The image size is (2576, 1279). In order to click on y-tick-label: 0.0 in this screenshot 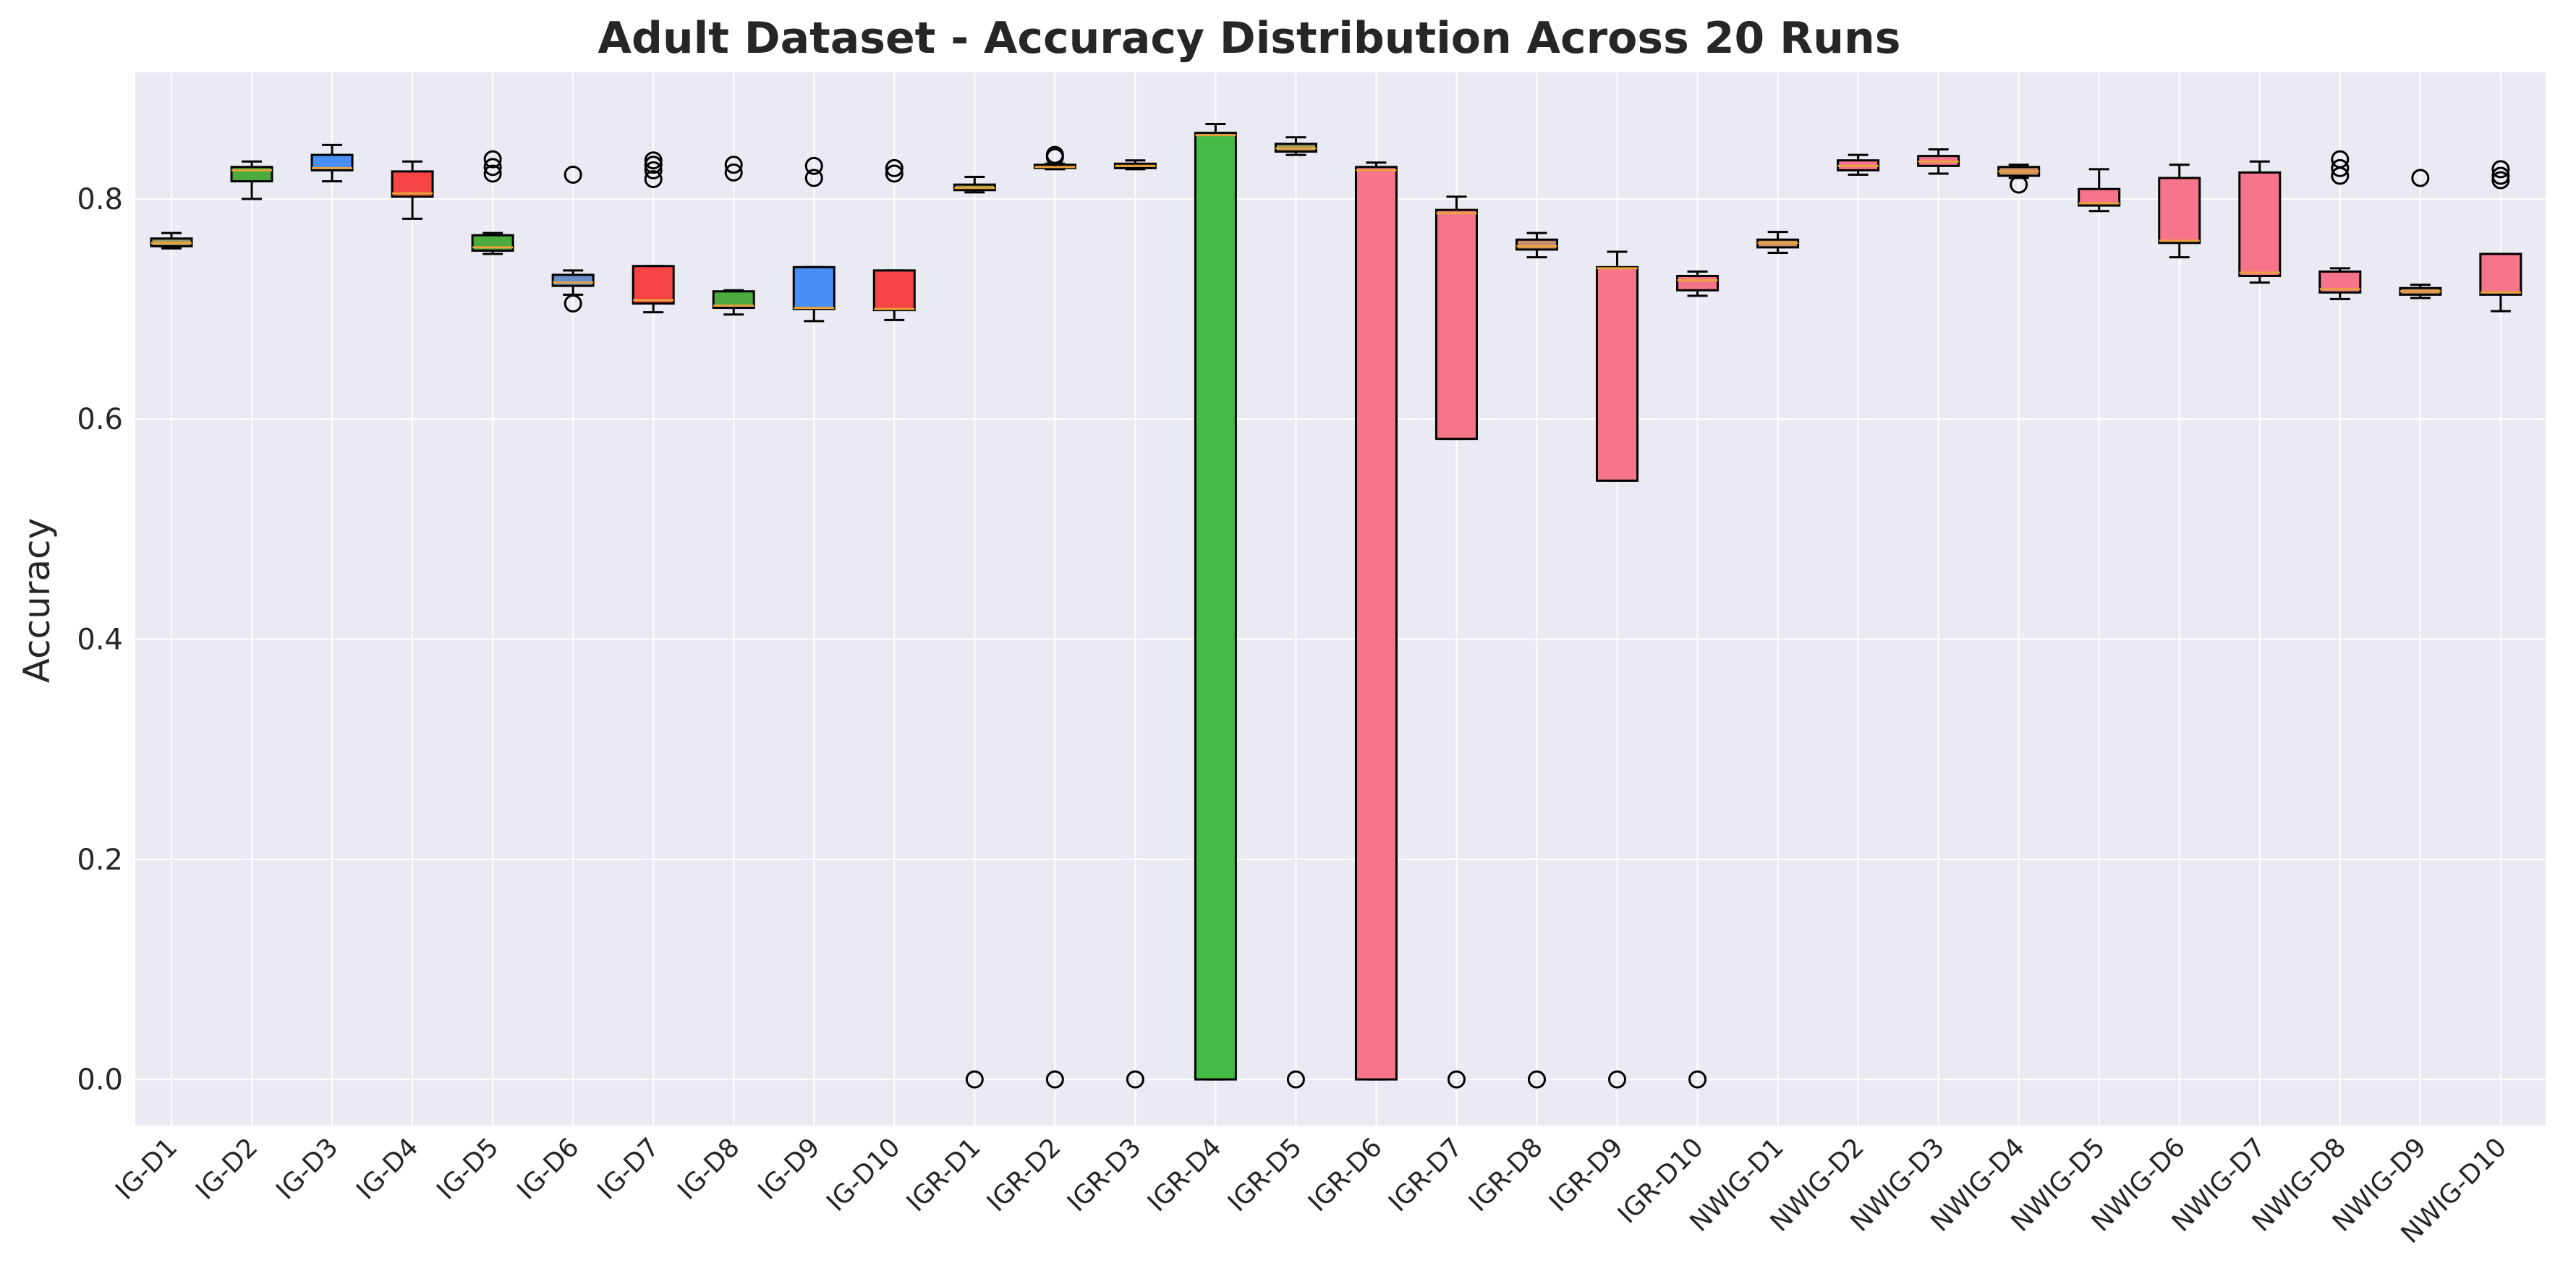, I will do `click(100, 1080)`.